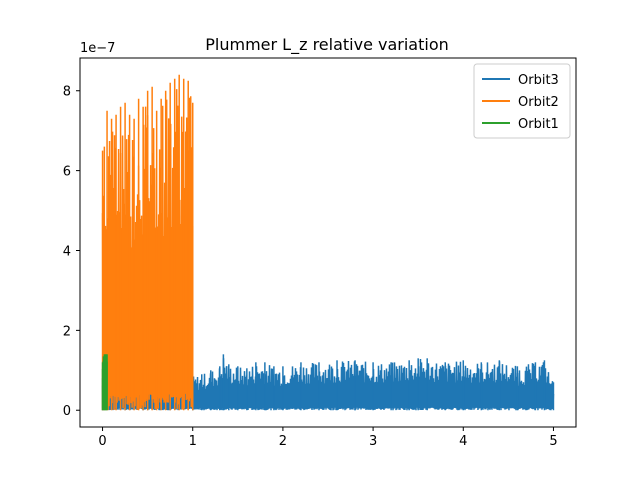  Describe the element at coordinates (373, 441) in the screenshot. I see `x-tick-label: 3` at that location.